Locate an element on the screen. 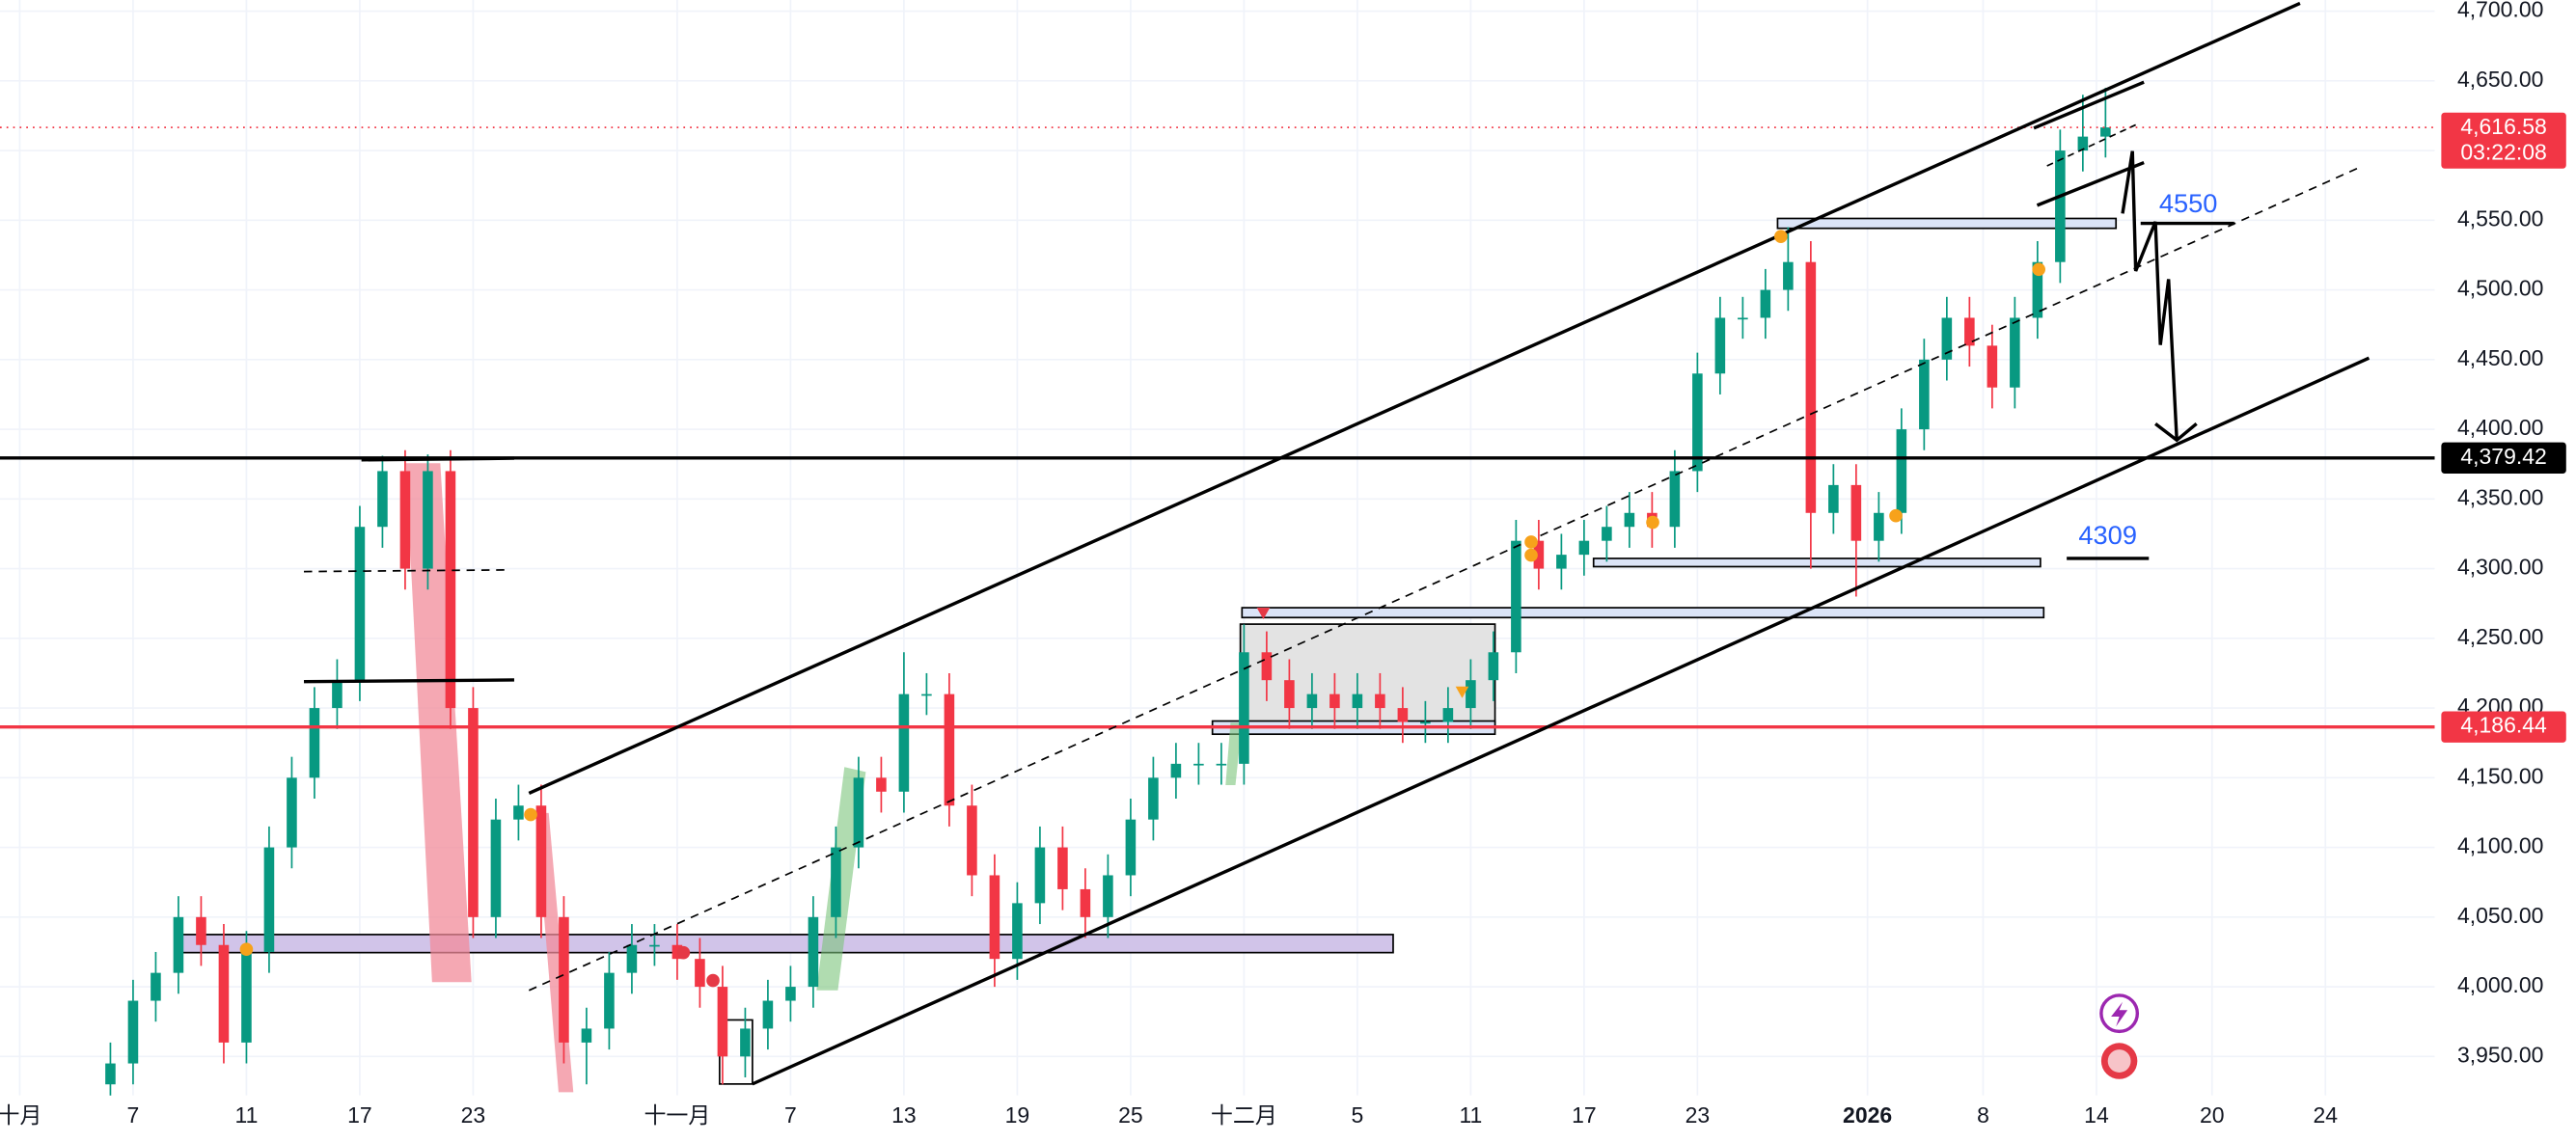  x-tick-label: 14 is located at coordinates (2096, 1115).